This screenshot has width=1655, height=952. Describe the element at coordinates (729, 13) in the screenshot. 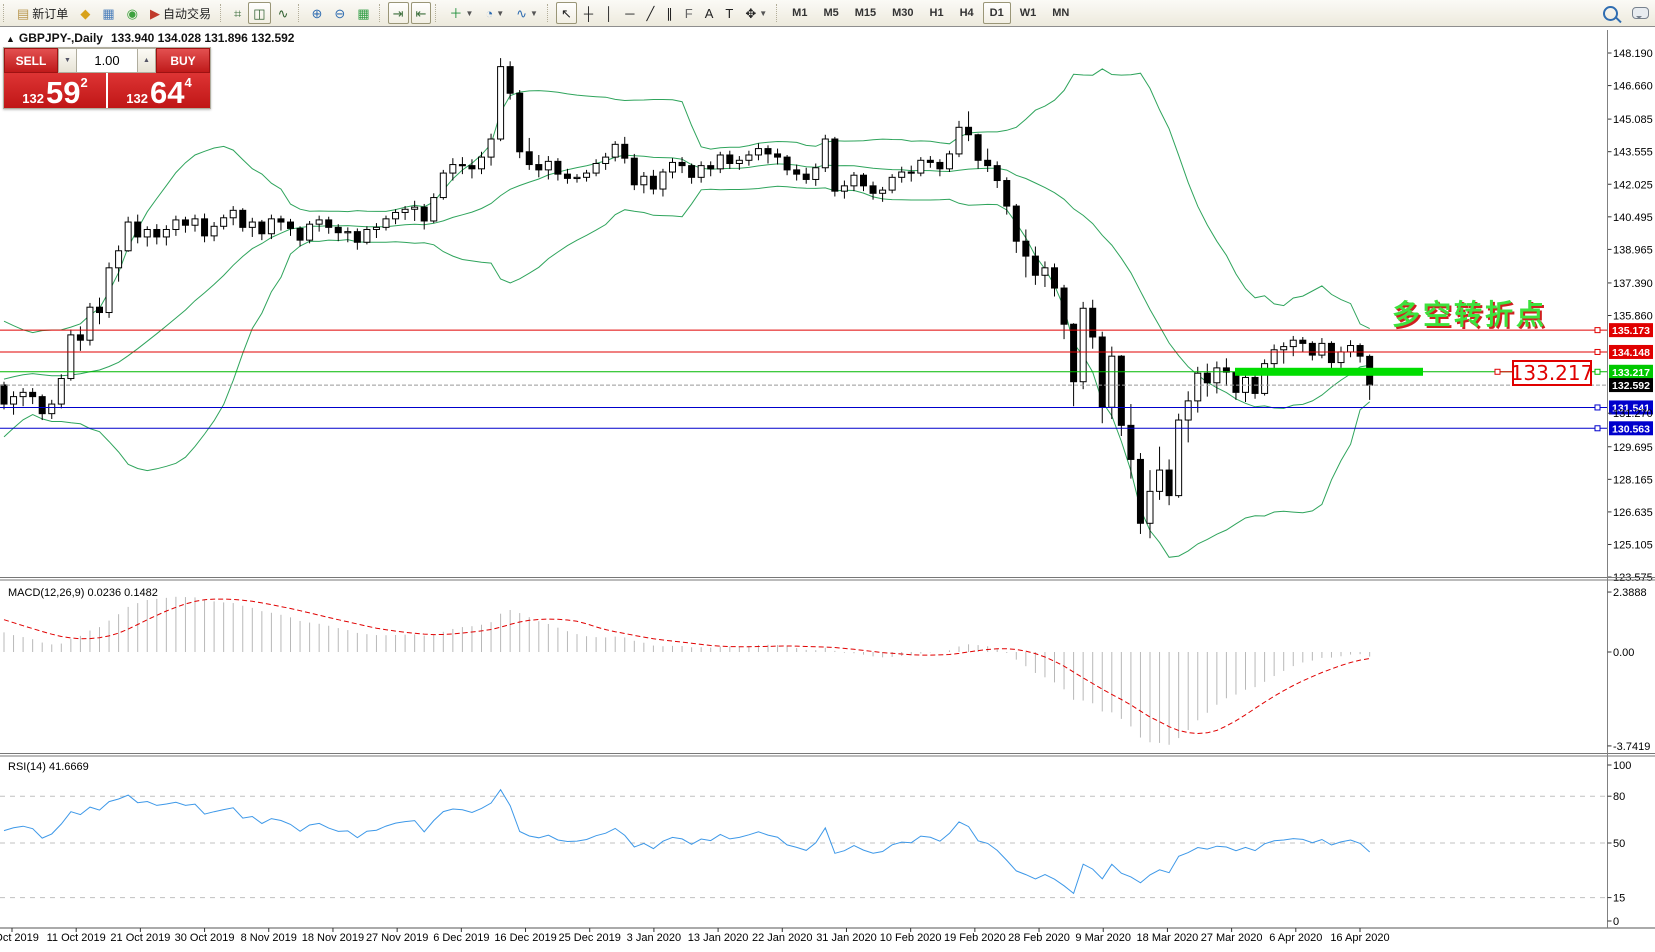

I see `text-label-icon: T` at that location.